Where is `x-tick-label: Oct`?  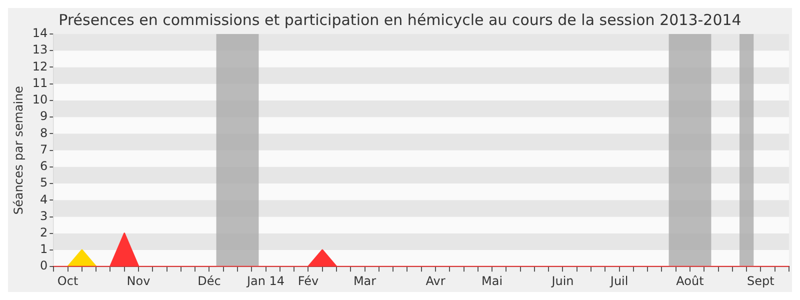
x-tick-label: Oct is located at coordinates (67, 281).